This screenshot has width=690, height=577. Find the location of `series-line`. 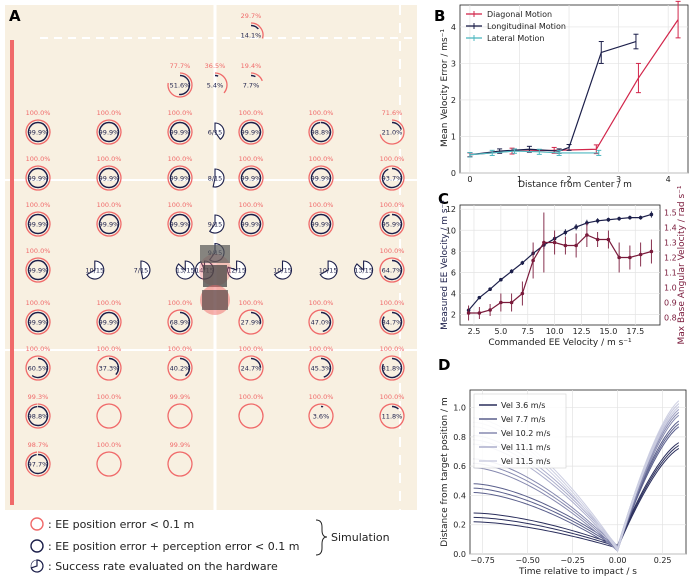

series-line is located at coordinates (534, 153).